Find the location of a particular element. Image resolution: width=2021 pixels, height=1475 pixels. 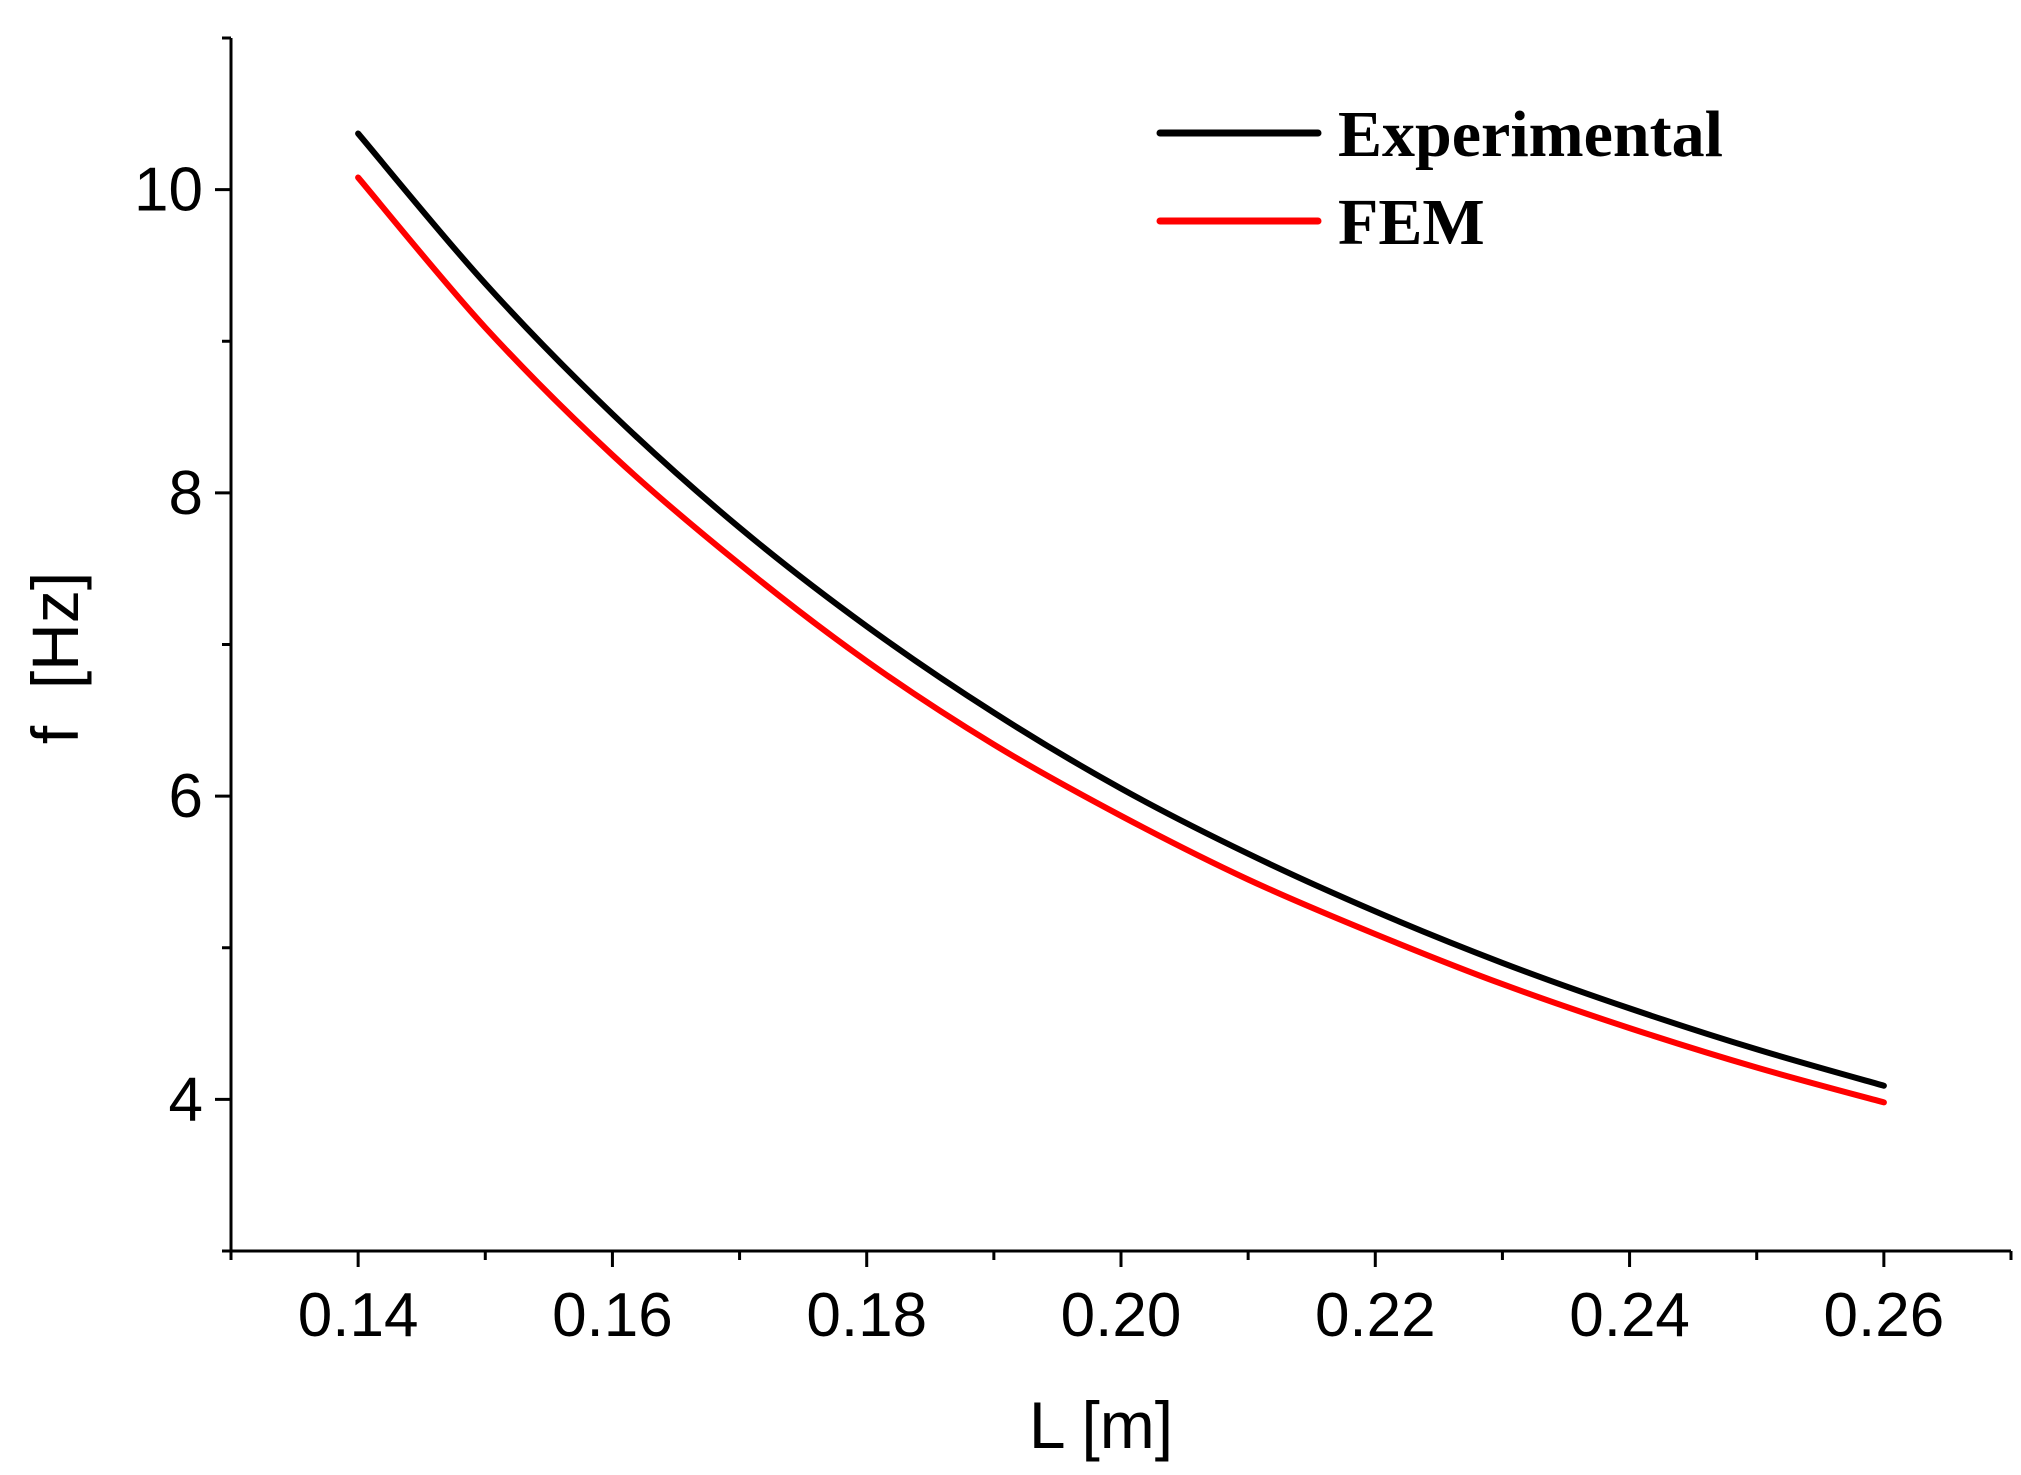

x-tick-label: 0.18 is located at coordinates (866, 1315).